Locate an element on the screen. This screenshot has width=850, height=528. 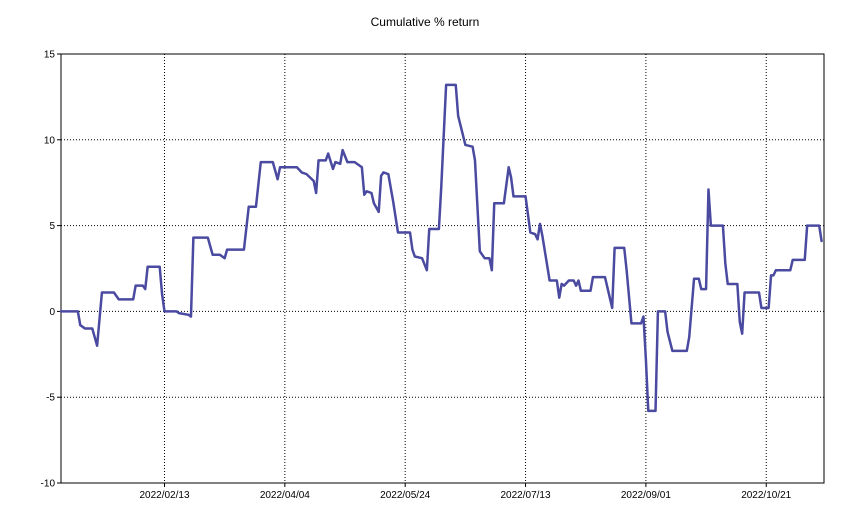
x-tick-label: 2022/05/24 is located at coordinates (405, 495).